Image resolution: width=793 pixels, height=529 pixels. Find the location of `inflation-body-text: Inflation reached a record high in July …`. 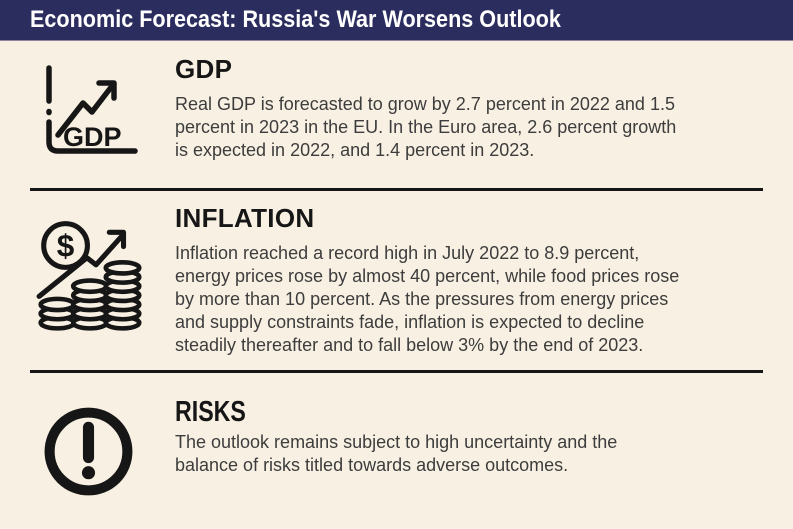

inflation-body-text: Inflation reached a record high in July … is located at coordinates (427, 299).